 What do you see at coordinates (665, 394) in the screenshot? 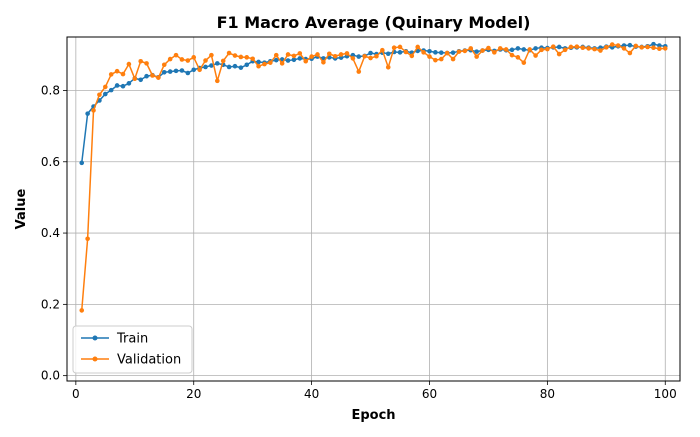
I see `x-tick-label: 100` at bounding box center [665, 394].